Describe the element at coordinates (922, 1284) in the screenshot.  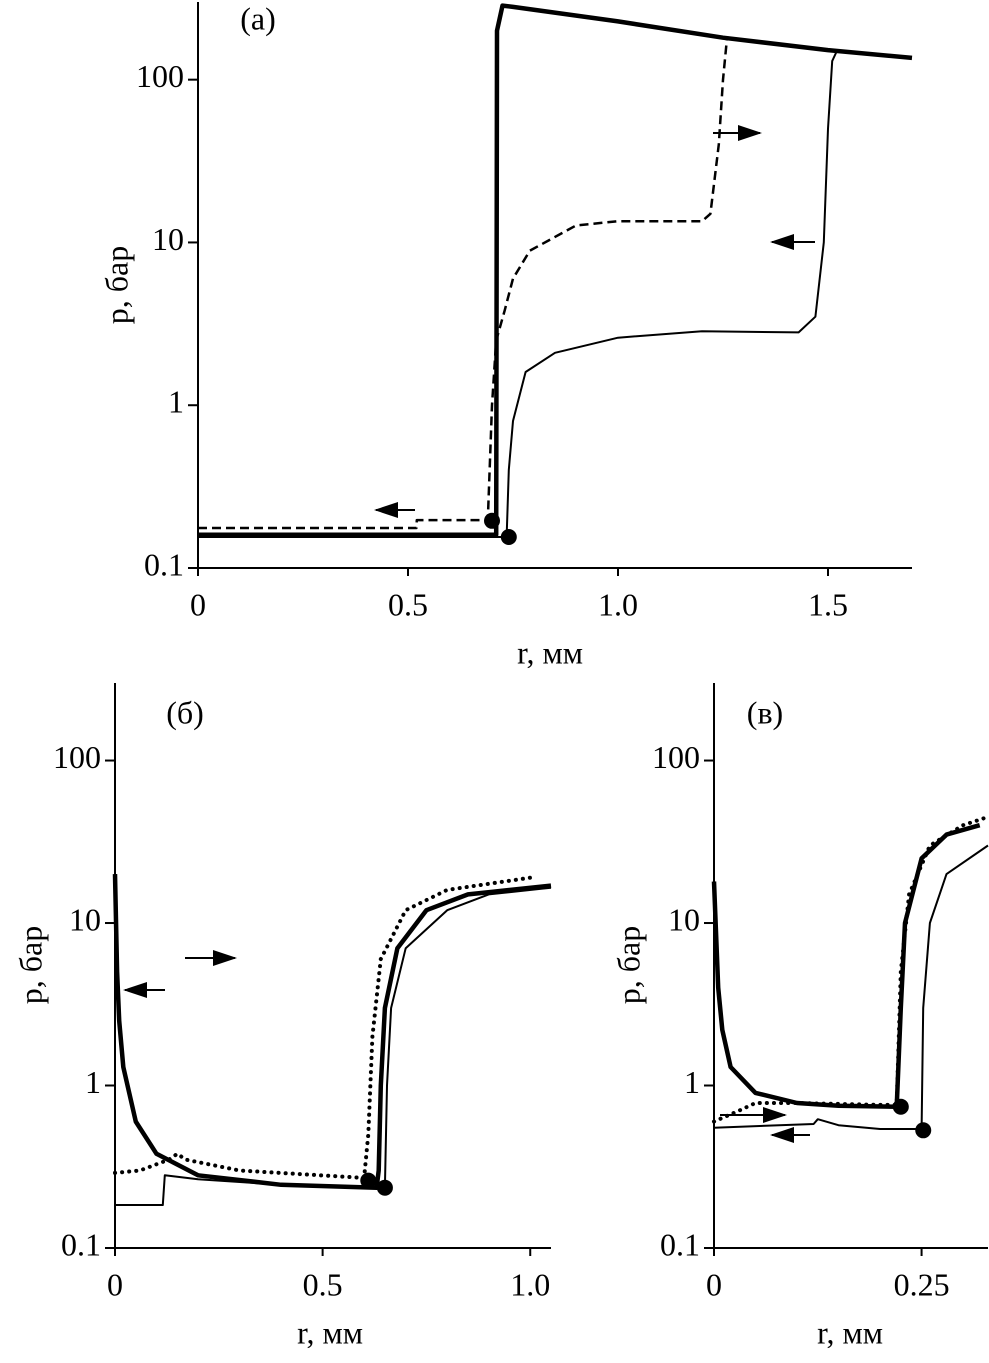
I see `x-tick-label: 0.25` at that location.